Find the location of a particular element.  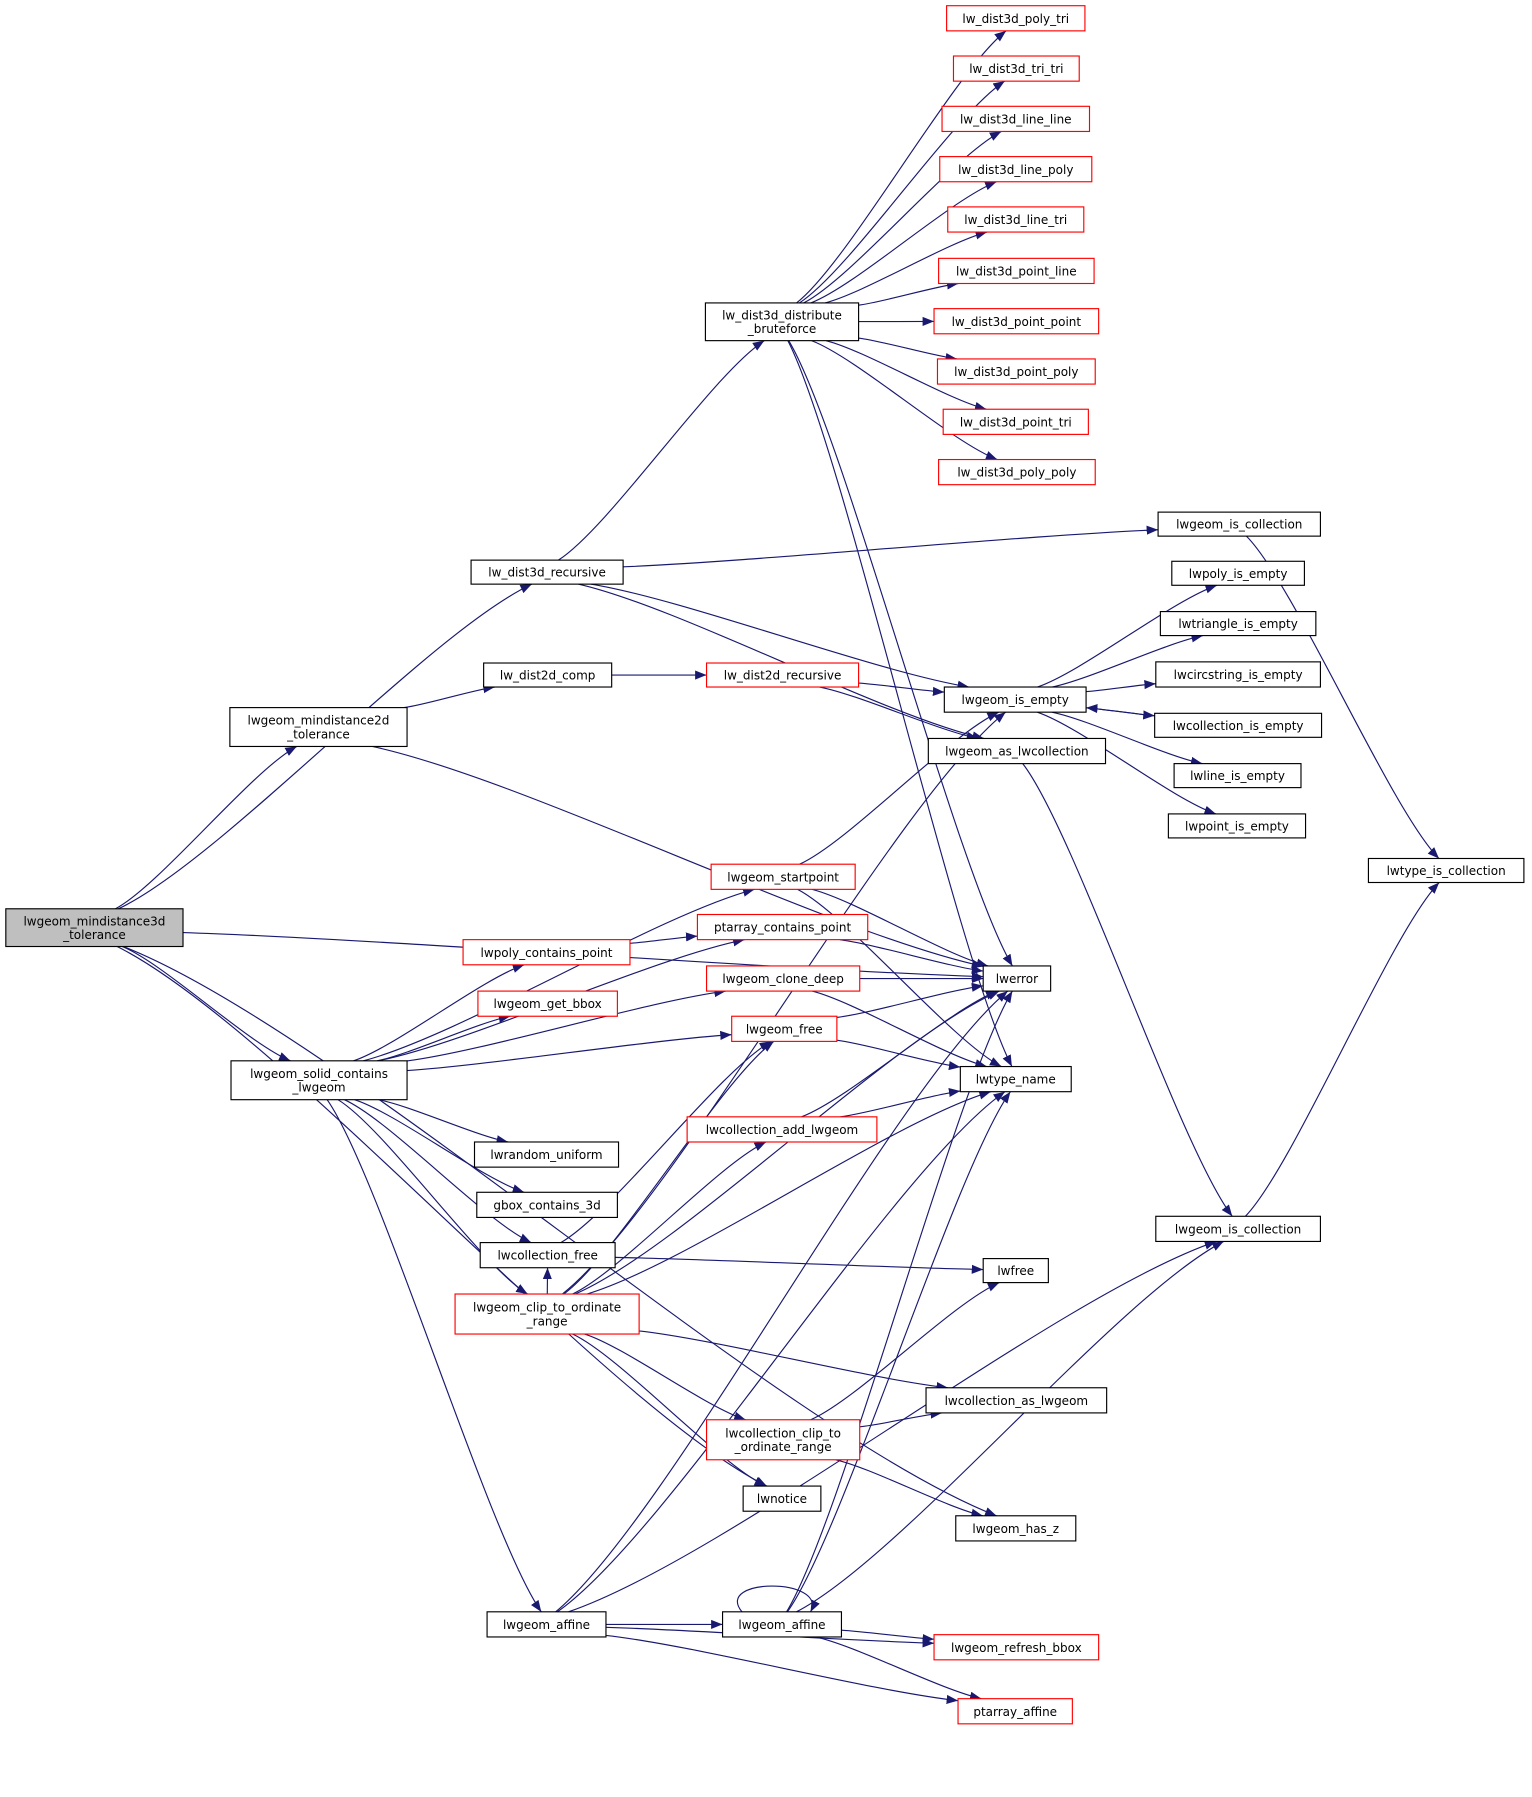

edge-n34-n33 is located at coordinates (569, 1051).